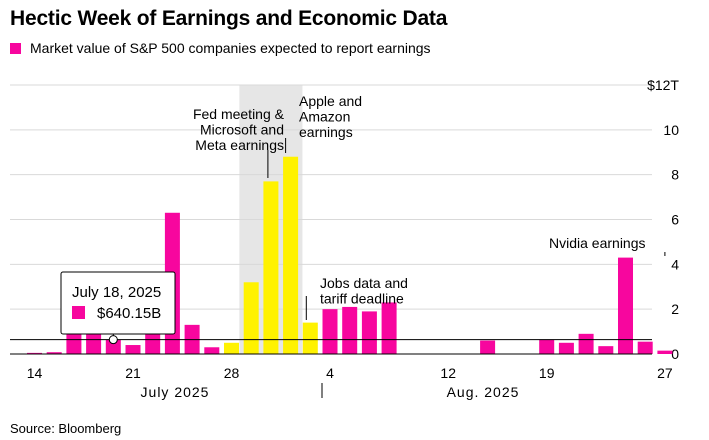 The width and height of the screenshot is (709, 440). Describe the element at coordinates (242, 130) in the screenshot. I see `annotation-text: Microsoft and` at that location.